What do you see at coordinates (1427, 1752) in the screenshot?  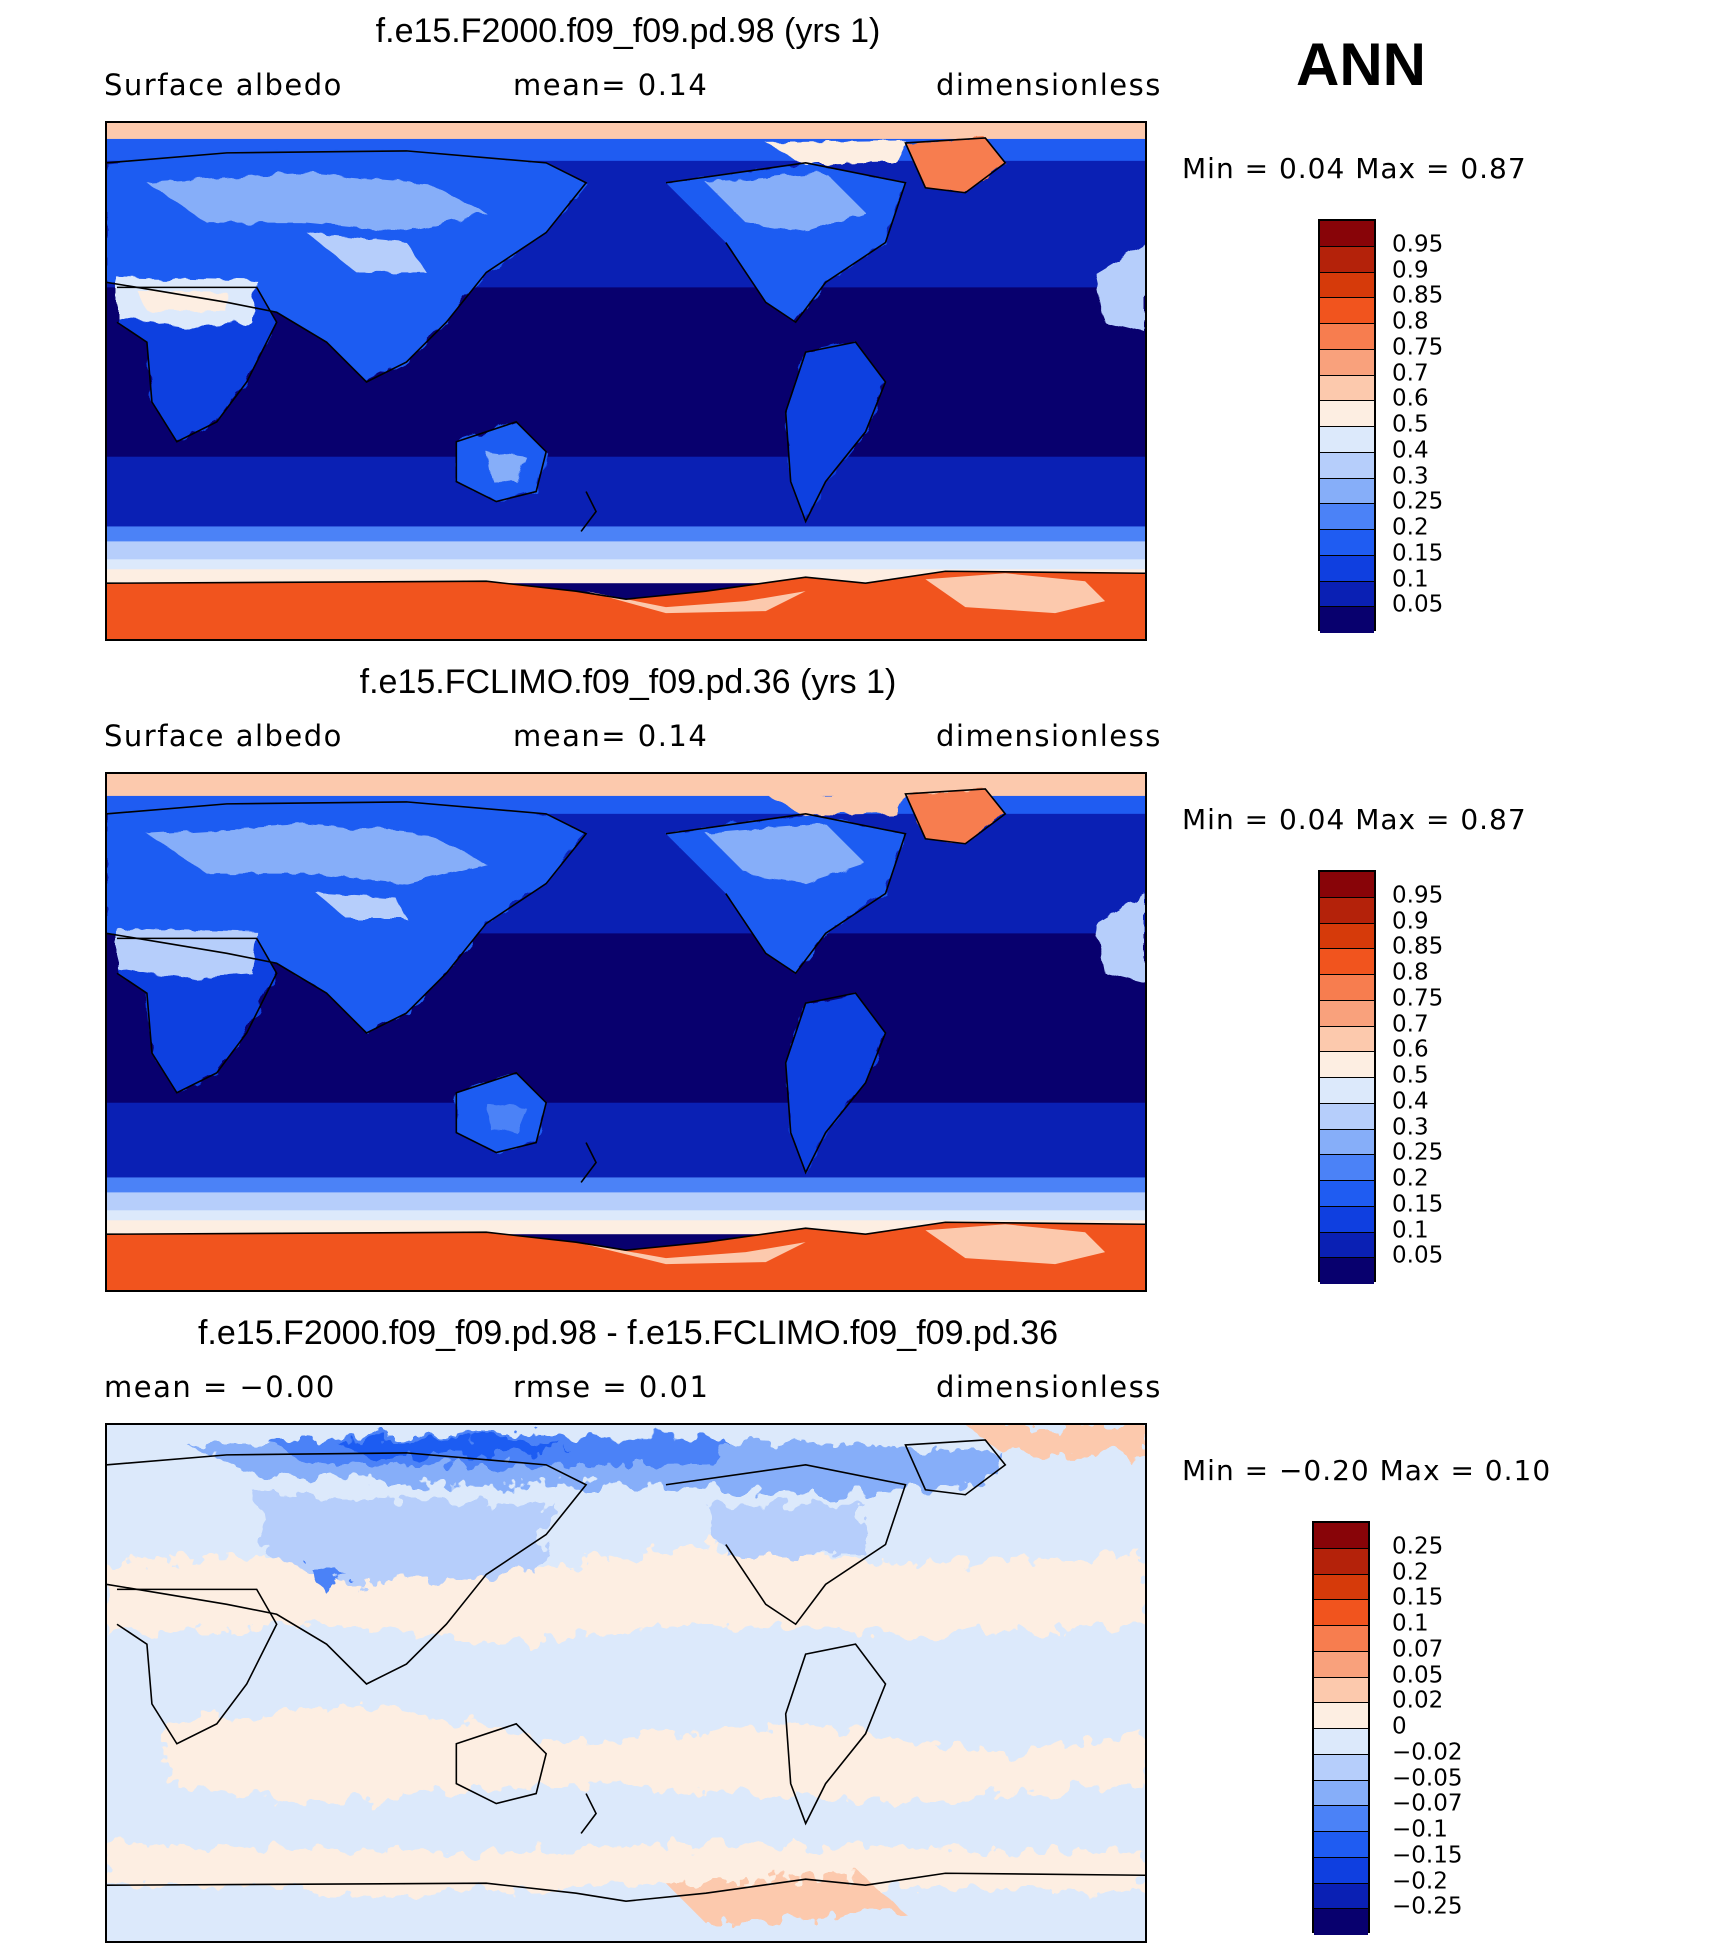 I see `cb-label: −0.02` at bounding box center [1427, 1752].